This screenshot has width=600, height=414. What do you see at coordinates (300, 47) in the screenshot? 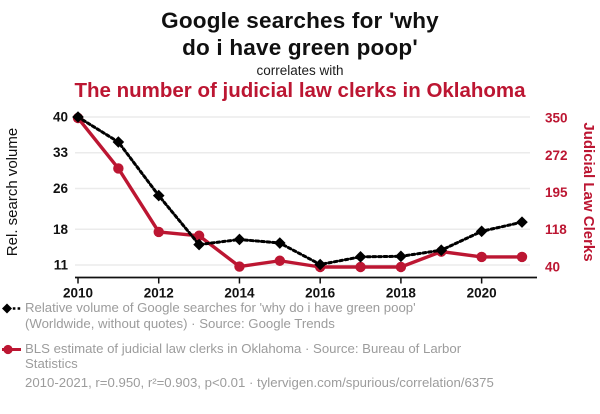
I see `chart-title-line2: do i have green poop'` at bounding box center [300, 47].